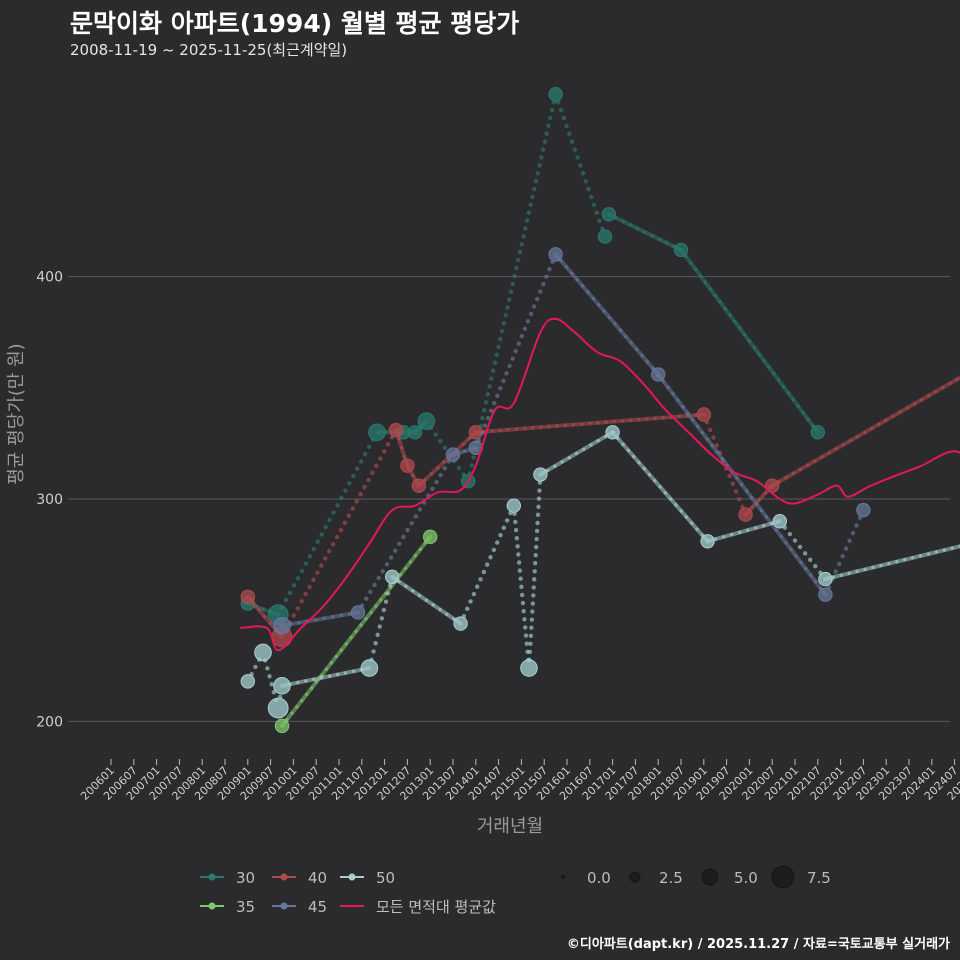 The image size is (960, 960). I want to click on size-legend-label: 2.5, so click(671, 878).